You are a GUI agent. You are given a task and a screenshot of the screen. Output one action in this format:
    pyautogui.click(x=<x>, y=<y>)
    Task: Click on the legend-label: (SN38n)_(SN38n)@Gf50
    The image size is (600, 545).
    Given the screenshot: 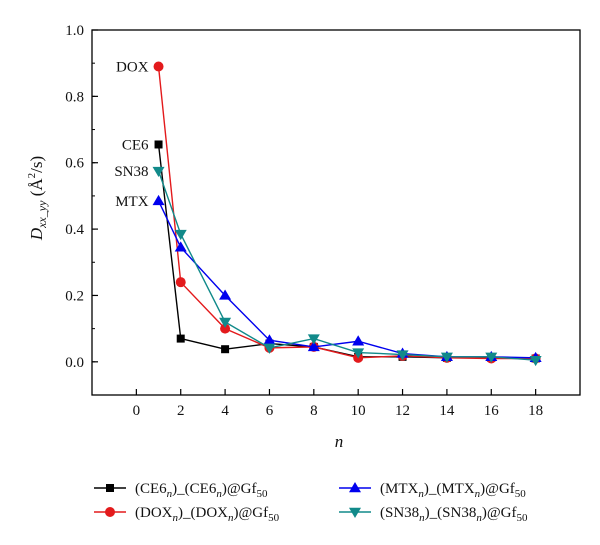 What is the action you would take?
    pyautogui.click(x=454, y=514)
    